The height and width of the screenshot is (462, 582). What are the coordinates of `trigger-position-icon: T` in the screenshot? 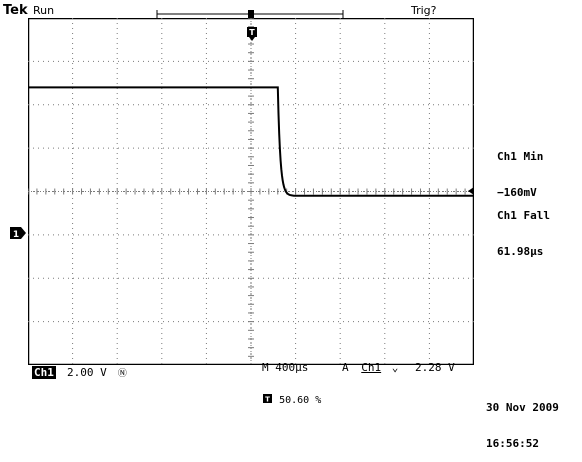 It's located at (267, 399).